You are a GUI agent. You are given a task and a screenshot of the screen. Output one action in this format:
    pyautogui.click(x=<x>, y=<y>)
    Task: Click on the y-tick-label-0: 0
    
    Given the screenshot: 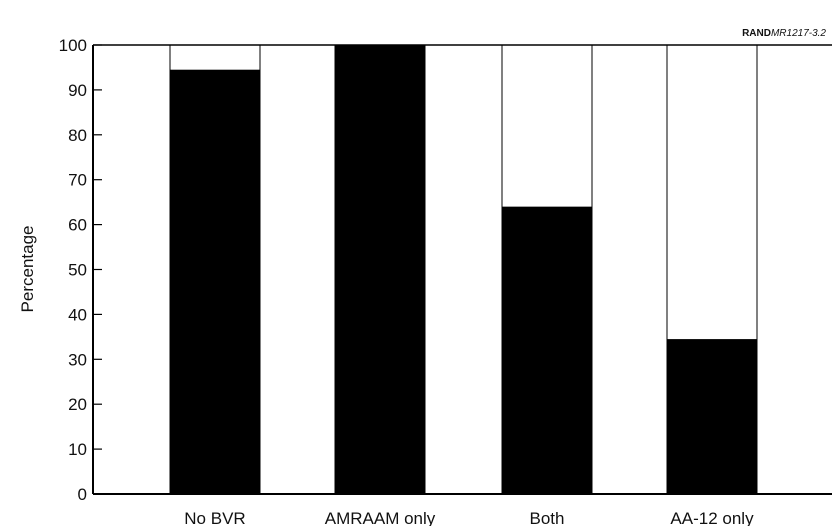 What is the action you would take?
    pyautogui.click(x=82, y=494)
    